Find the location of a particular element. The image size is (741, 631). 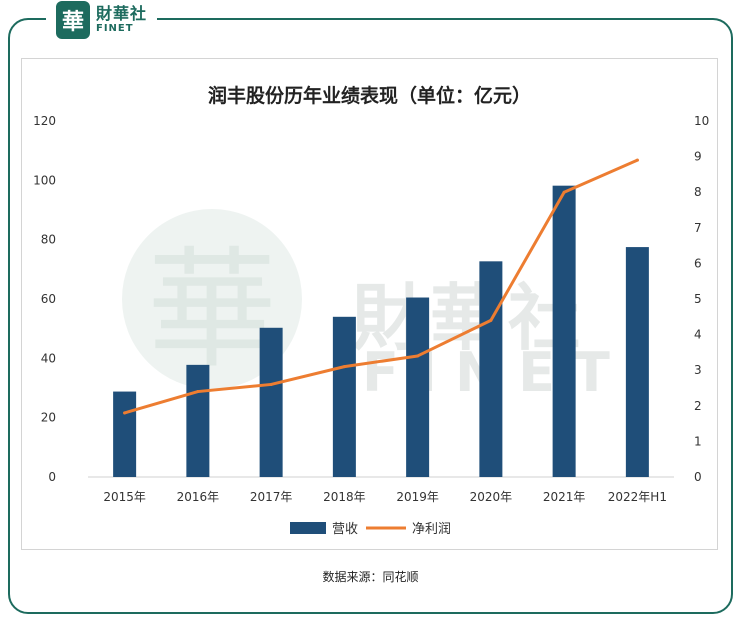

brand-name-en: FINET is located at coordinates (115, 28).